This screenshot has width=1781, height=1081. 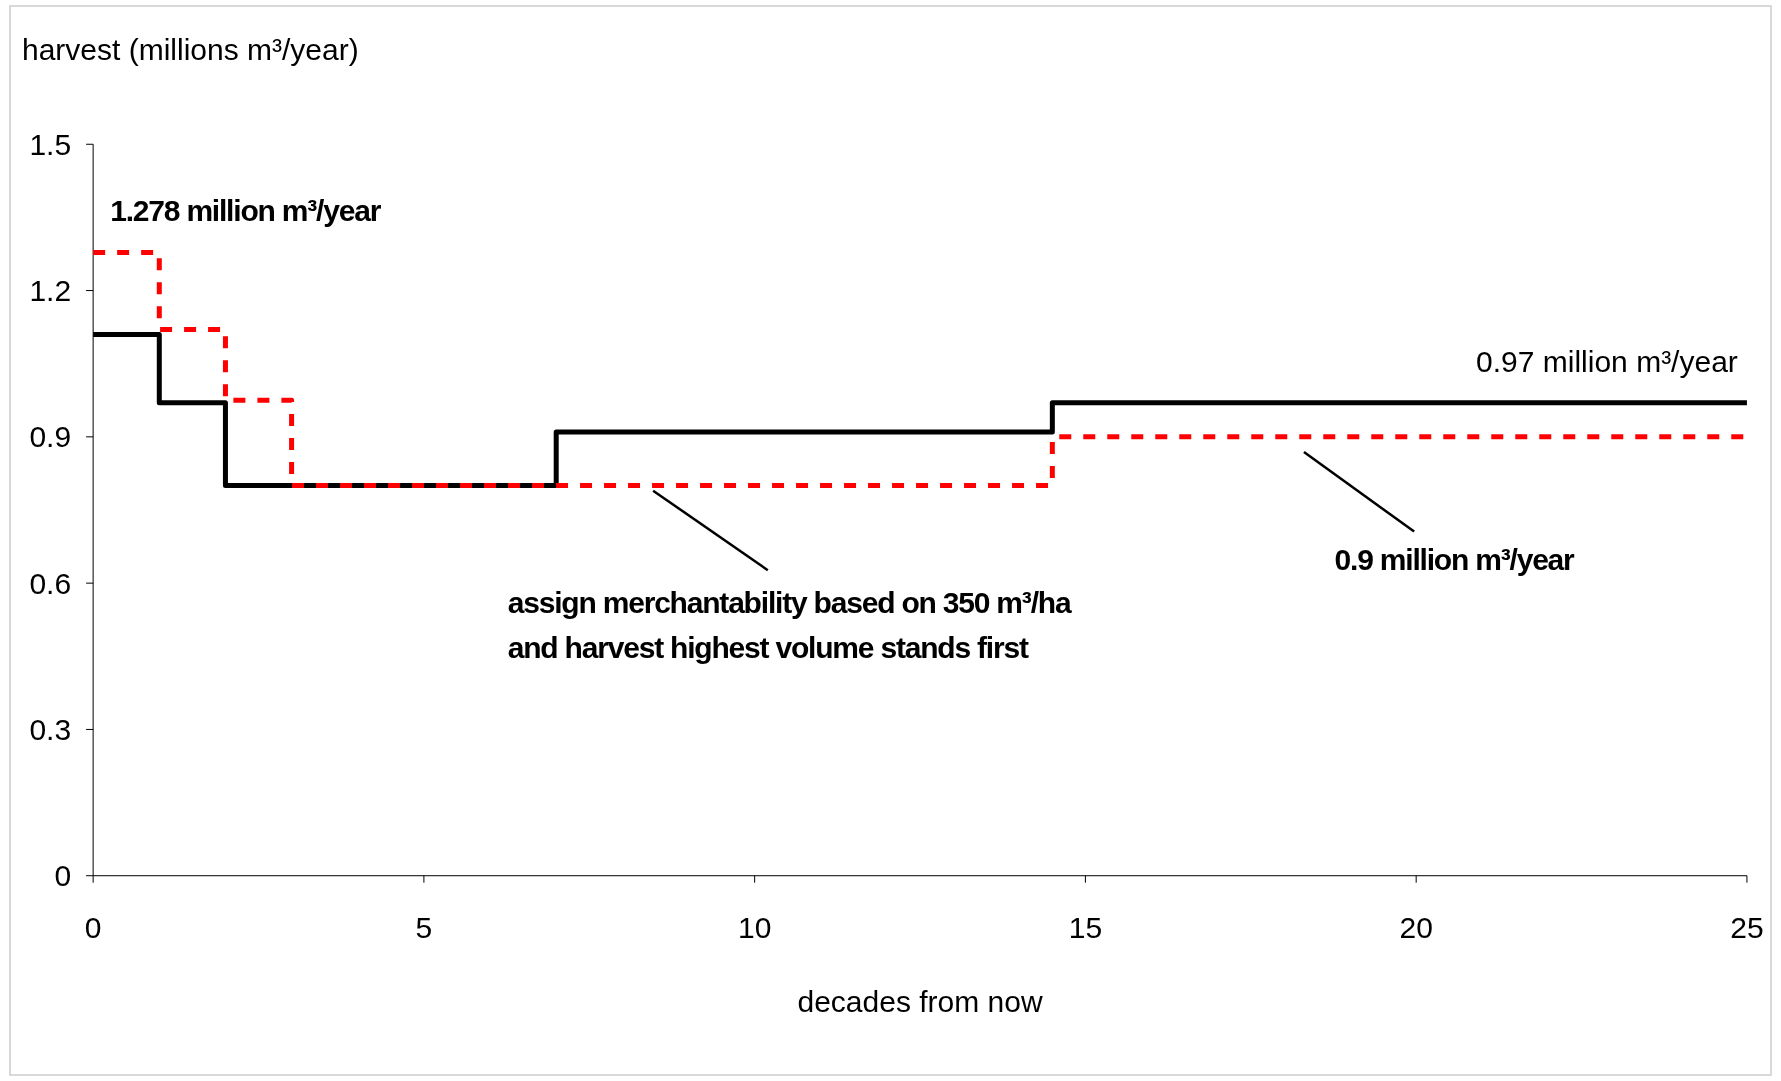 What do you see at coordinates (1416, 927) in the screenshot?
I see `x-tick-label: 20` at bounding box center [1416, 927].